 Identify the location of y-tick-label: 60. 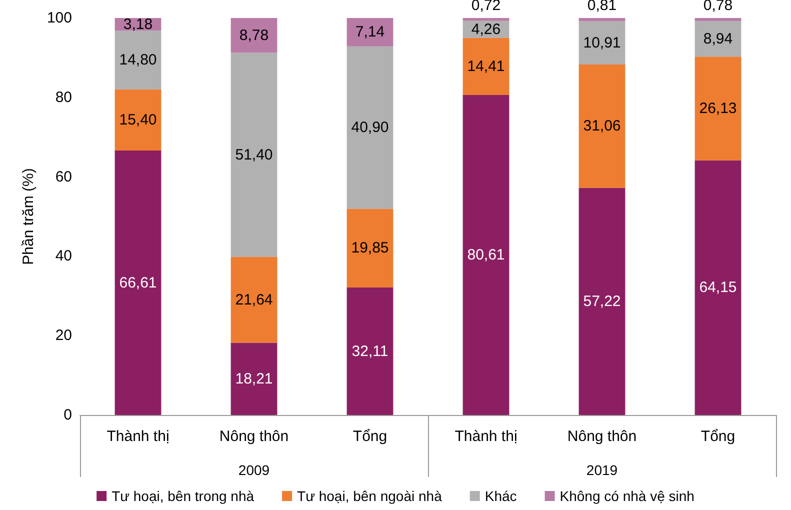
(63, 177).